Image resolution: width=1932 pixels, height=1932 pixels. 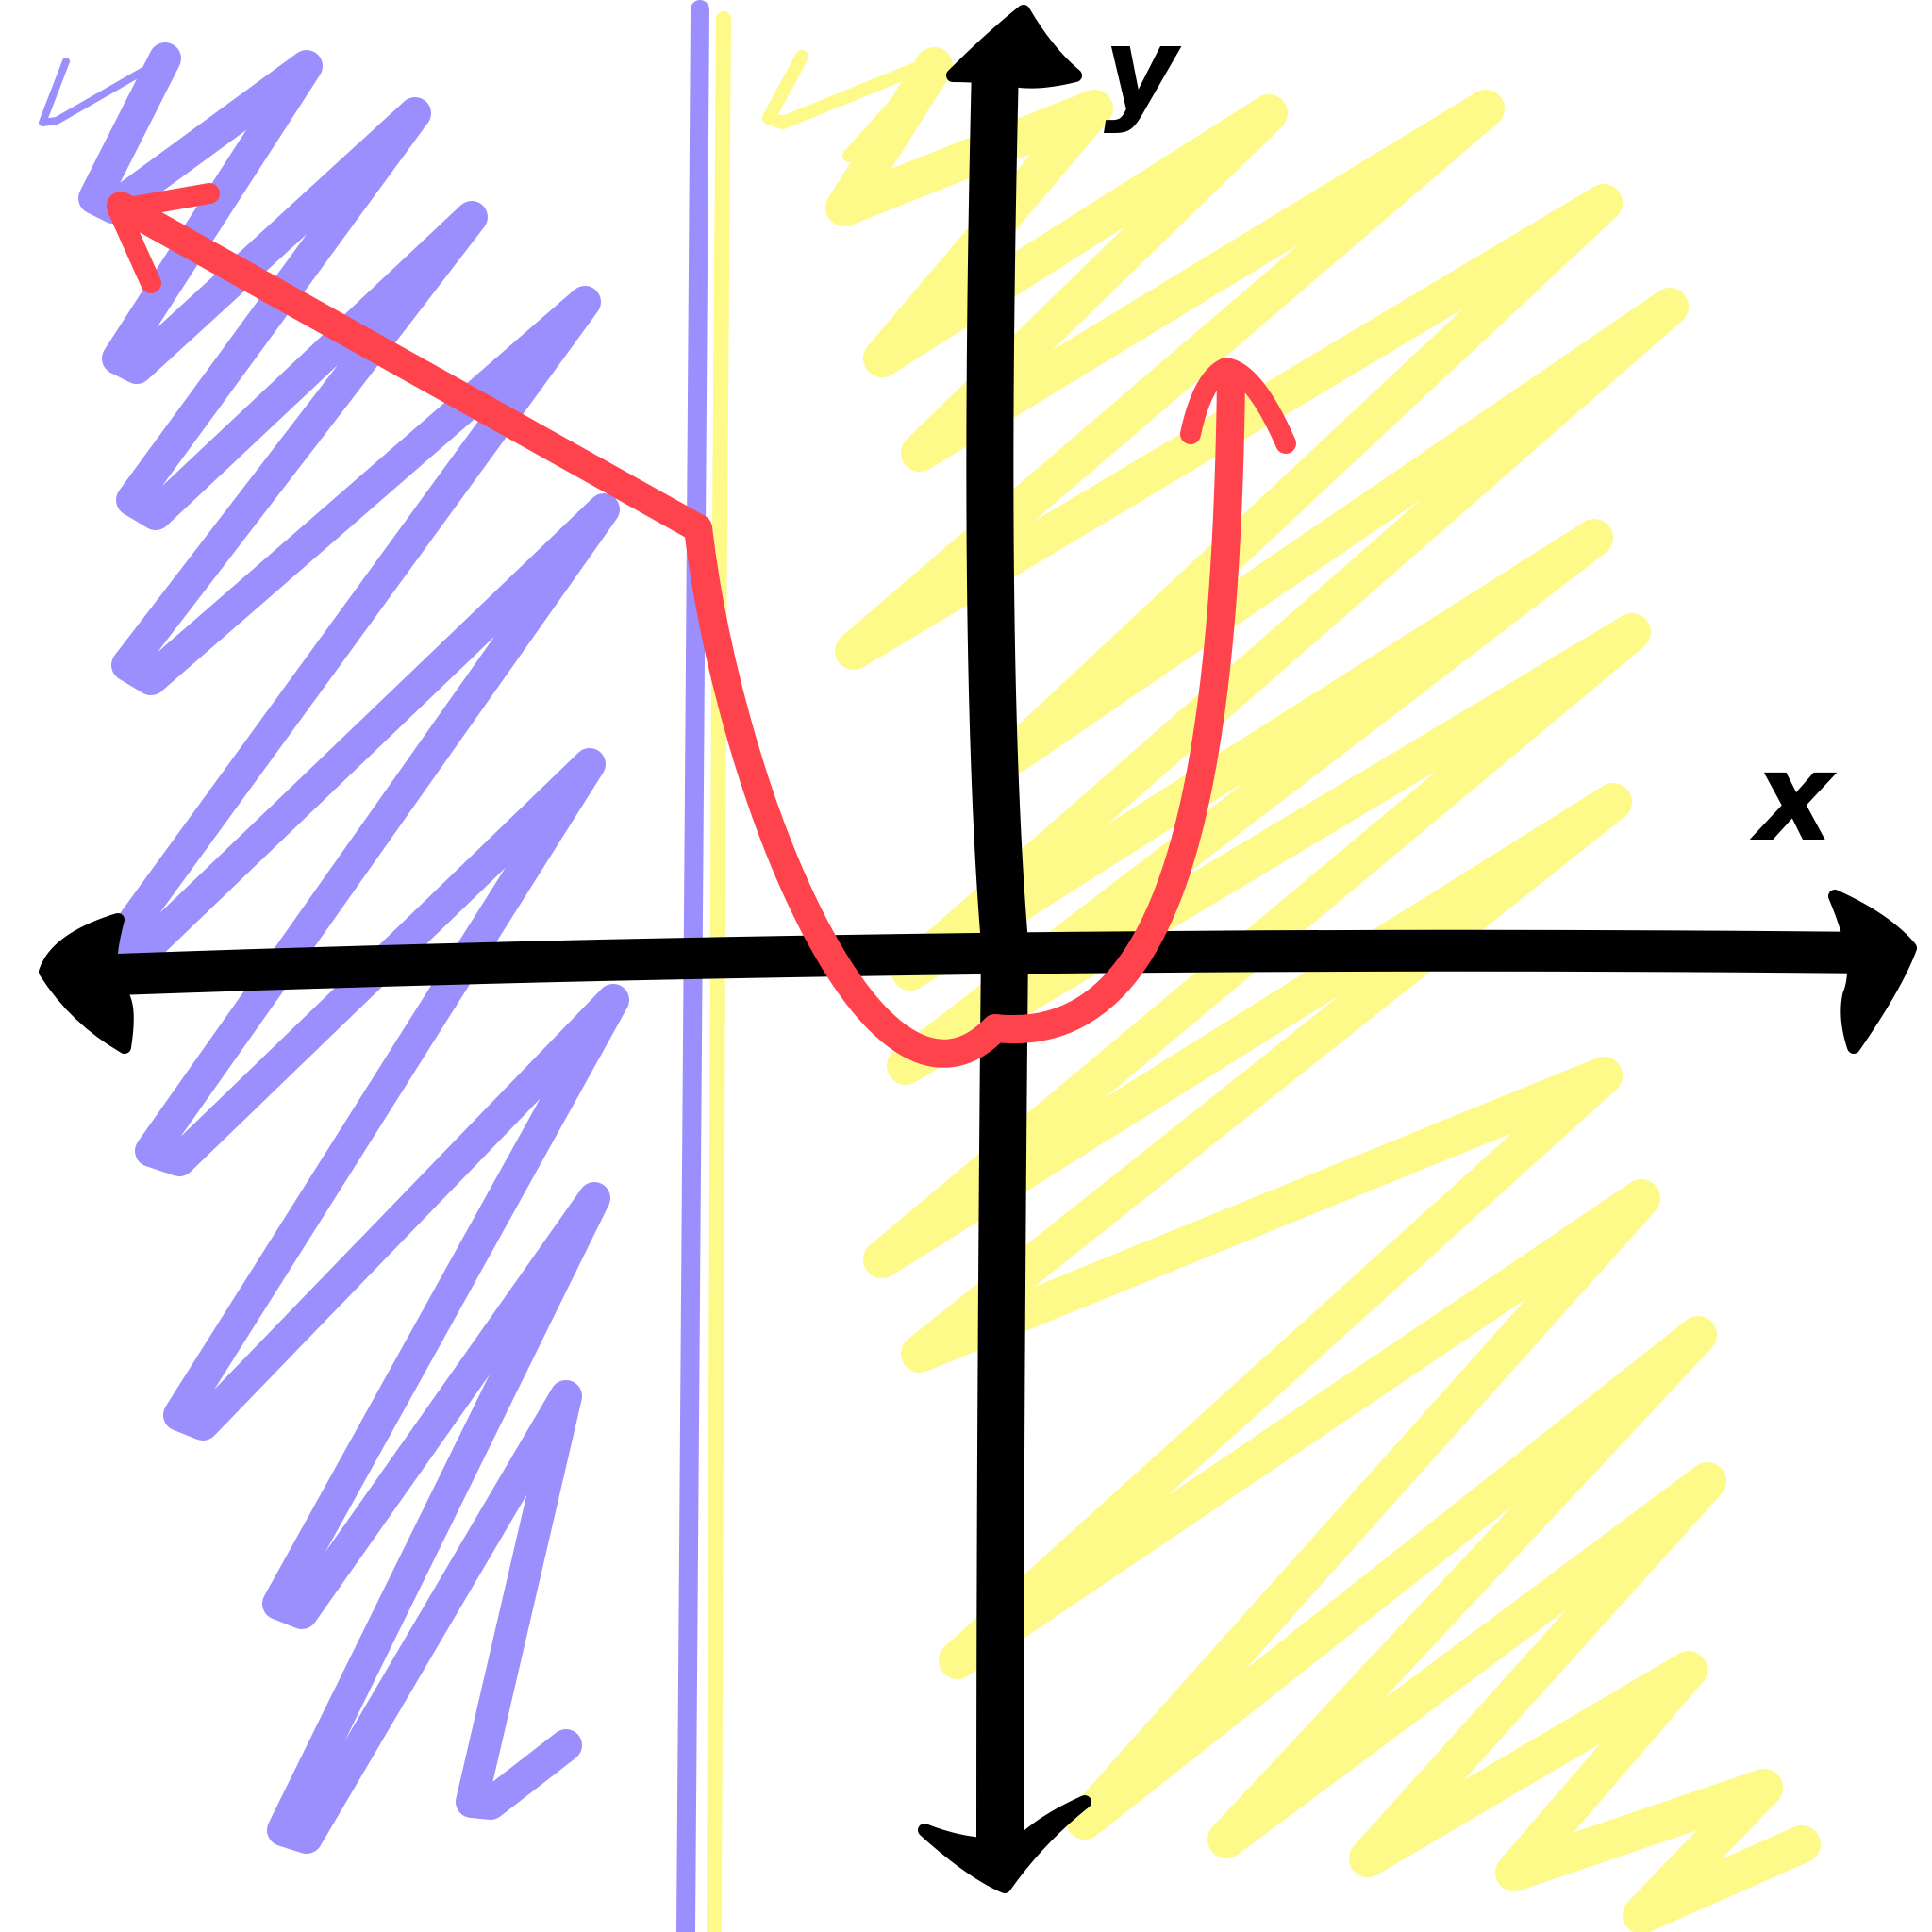 I want to click on parabola-piece, so click(x=964, y=715).